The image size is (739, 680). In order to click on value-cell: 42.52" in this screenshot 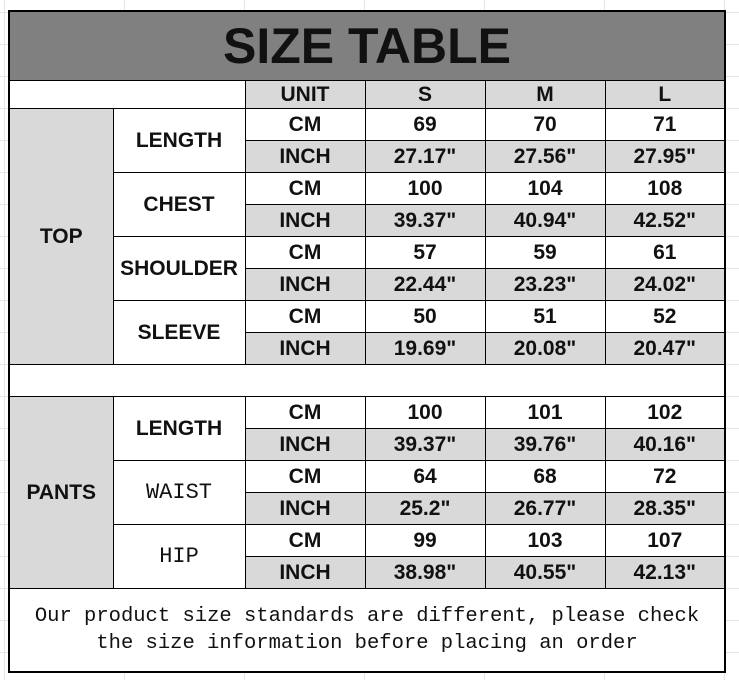, I will do `click(665, 220)`.